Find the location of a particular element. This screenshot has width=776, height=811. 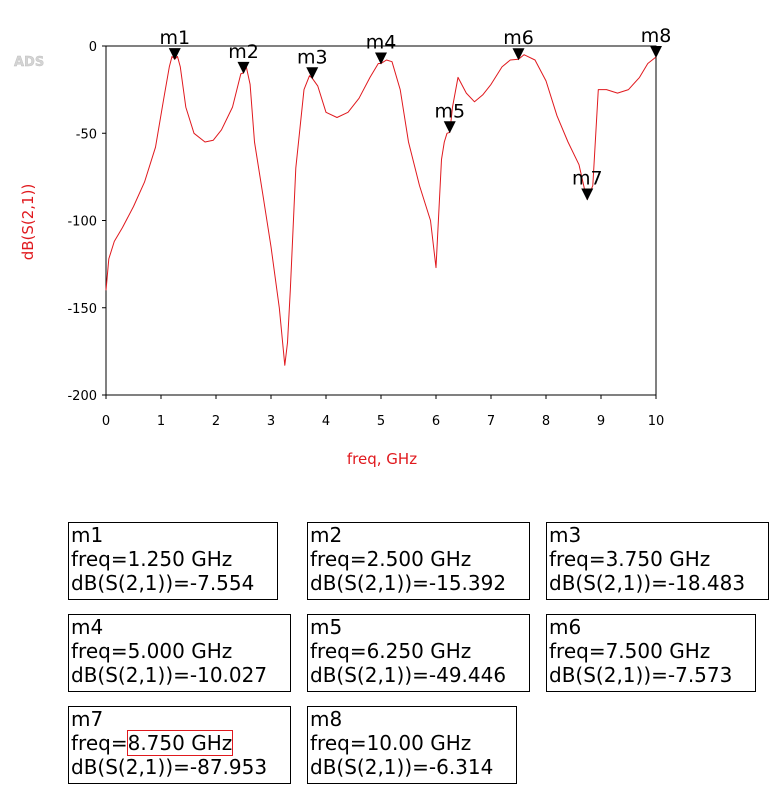

y-axis-title: dB(S(2,1)) is located at coordinates (28, 222).